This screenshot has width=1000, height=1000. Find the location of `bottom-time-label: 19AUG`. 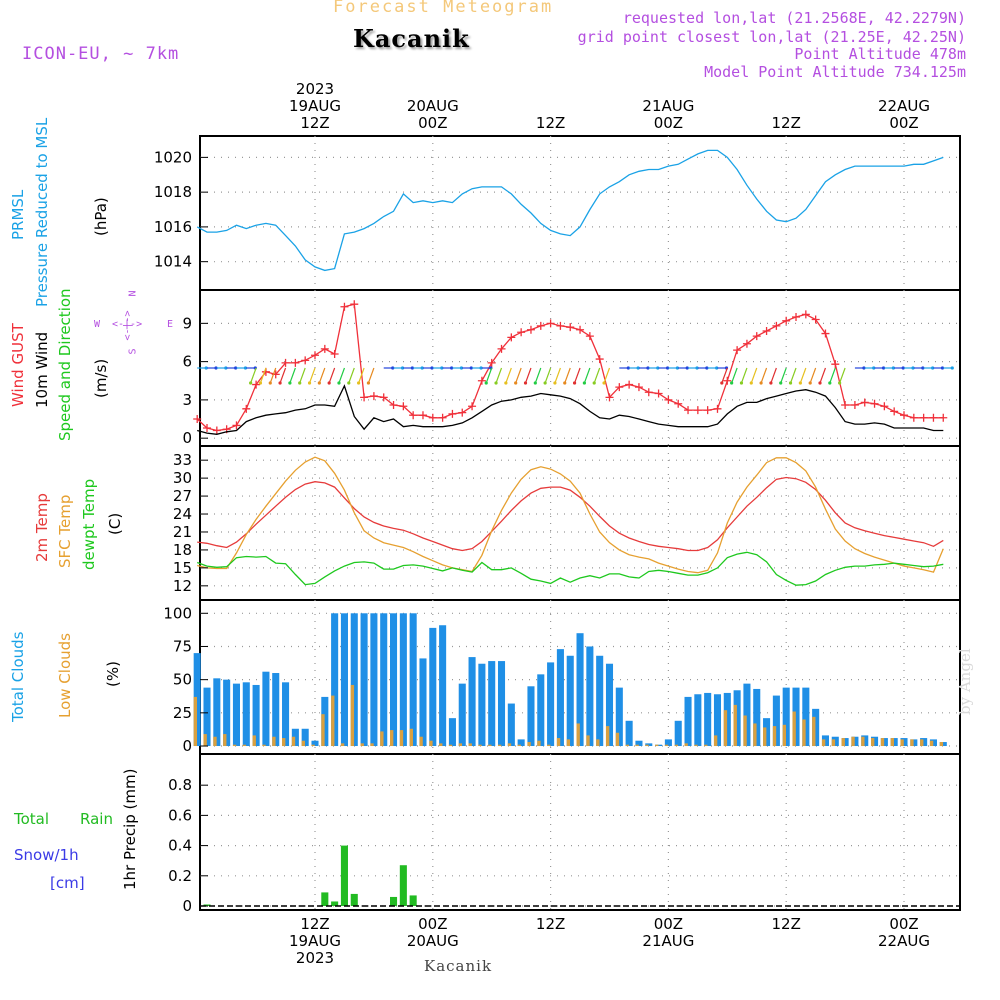

bottom-time-label: 19AUG is located at coordinates (315, 941).